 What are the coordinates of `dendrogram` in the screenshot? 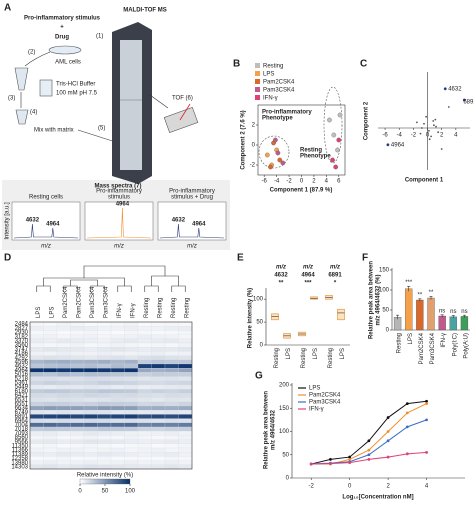 It's located at (111, 278).